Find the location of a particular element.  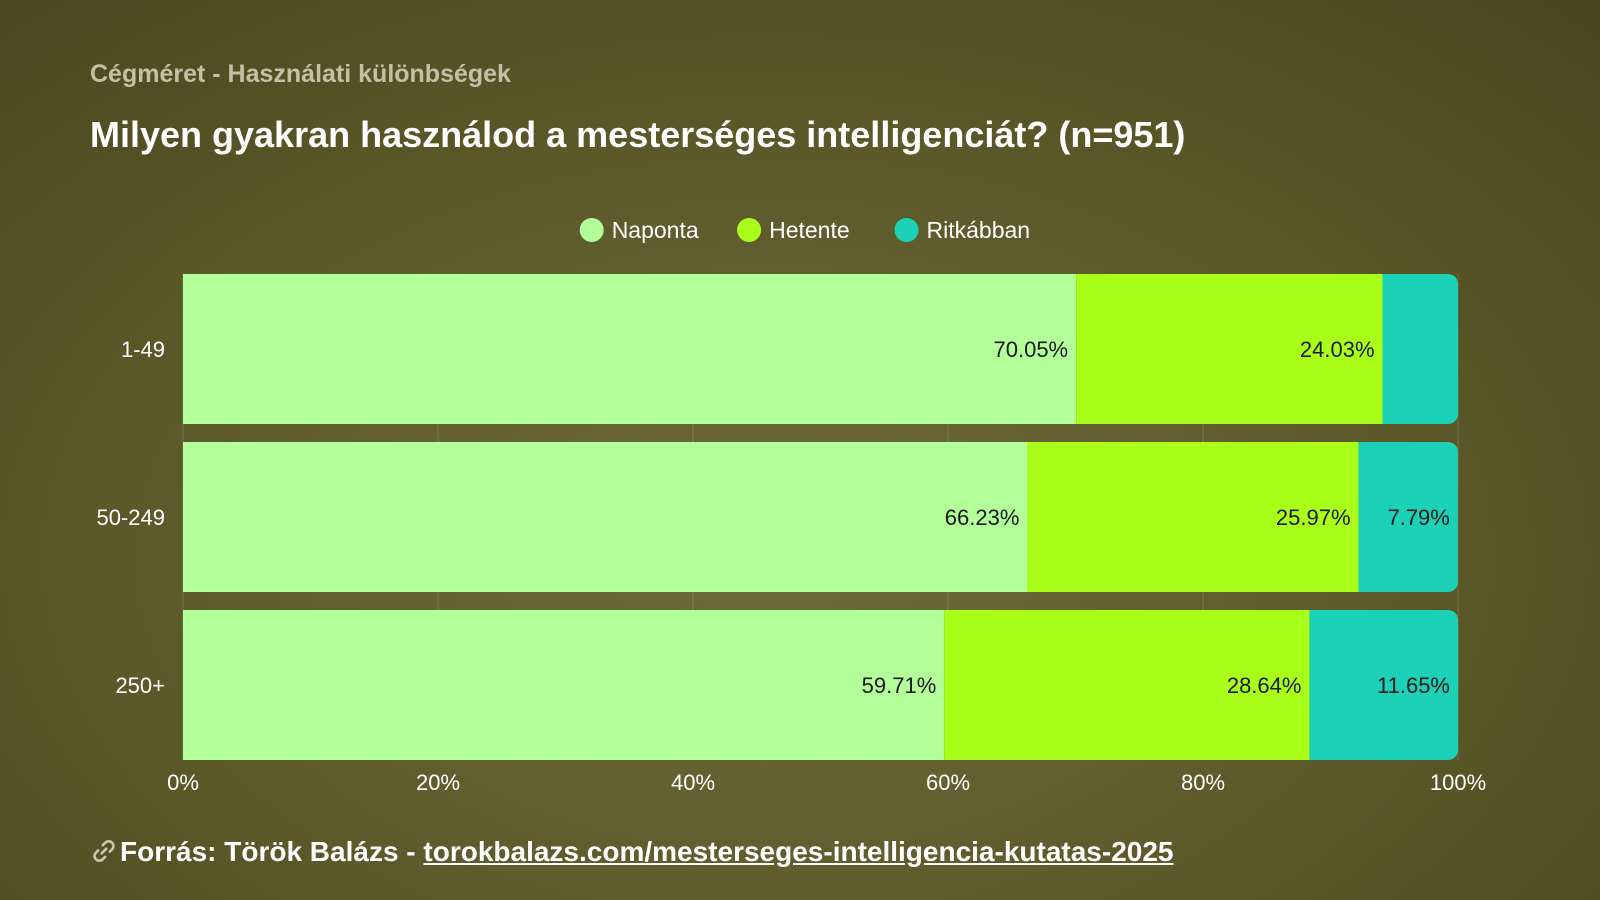

category-label: 1-49 is located at coordinates (143, 349).